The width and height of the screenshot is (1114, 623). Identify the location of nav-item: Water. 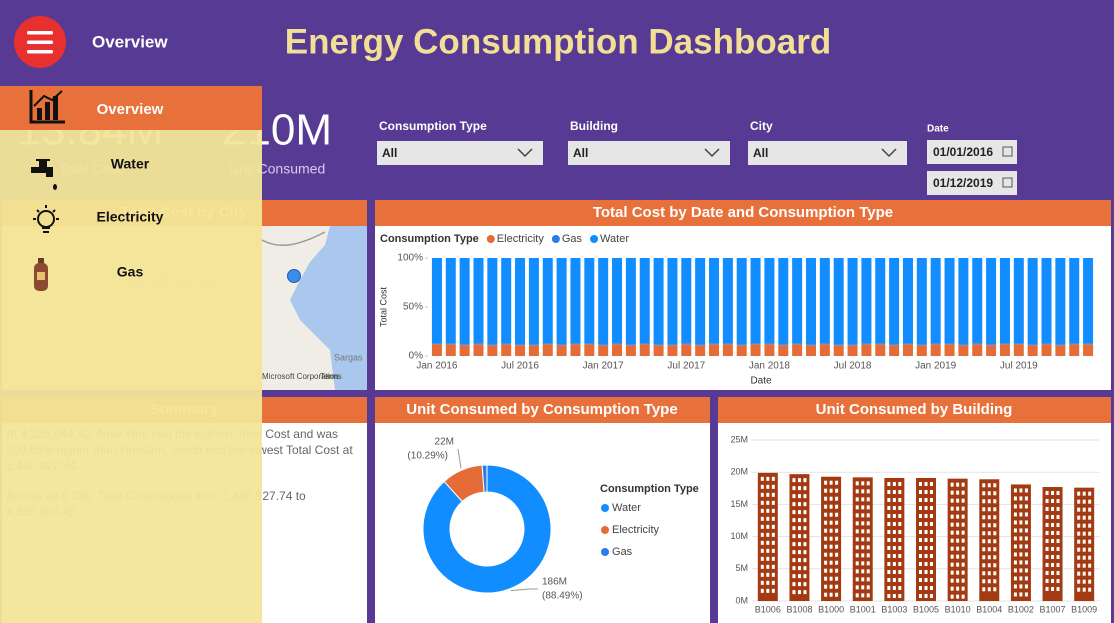
(90, 173).